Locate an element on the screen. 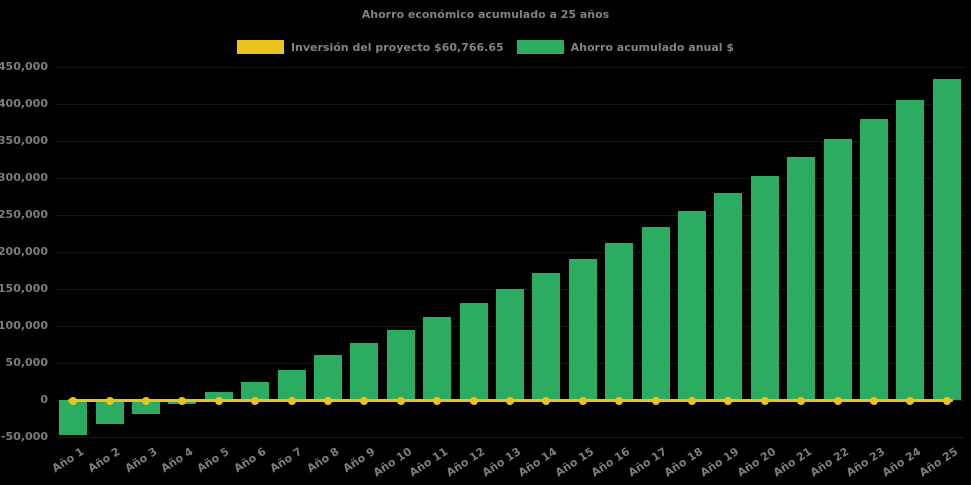 This screenshot has height=485, width=971. x-axis-label: Año 18 is located at coordinates (683, 462).